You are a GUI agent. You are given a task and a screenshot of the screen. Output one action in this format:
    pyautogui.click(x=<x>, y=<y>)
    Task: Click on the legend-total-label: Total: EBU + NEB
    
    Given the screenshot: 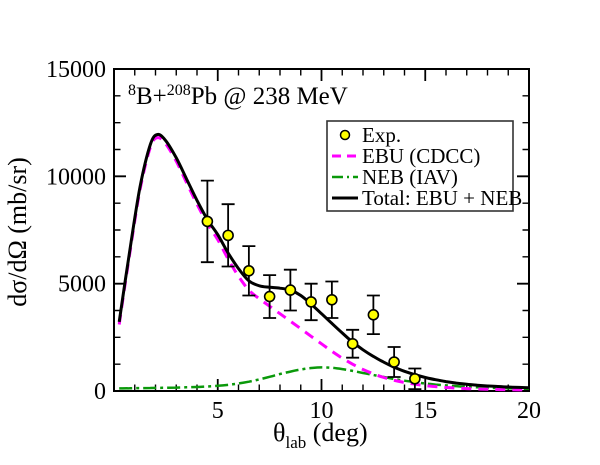 What is the action you would take?
    pyautogui.click(x=442, y=198)
    